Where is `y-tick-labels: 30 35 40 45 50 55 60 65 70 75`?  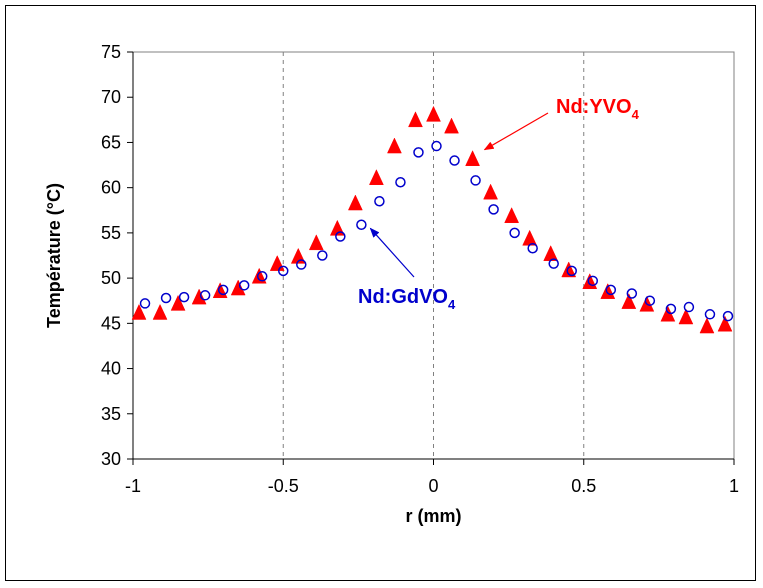 y-tick-labels: 30 35 40 45 50 55 60 65 70 75 is located at coordinates (111, 255).